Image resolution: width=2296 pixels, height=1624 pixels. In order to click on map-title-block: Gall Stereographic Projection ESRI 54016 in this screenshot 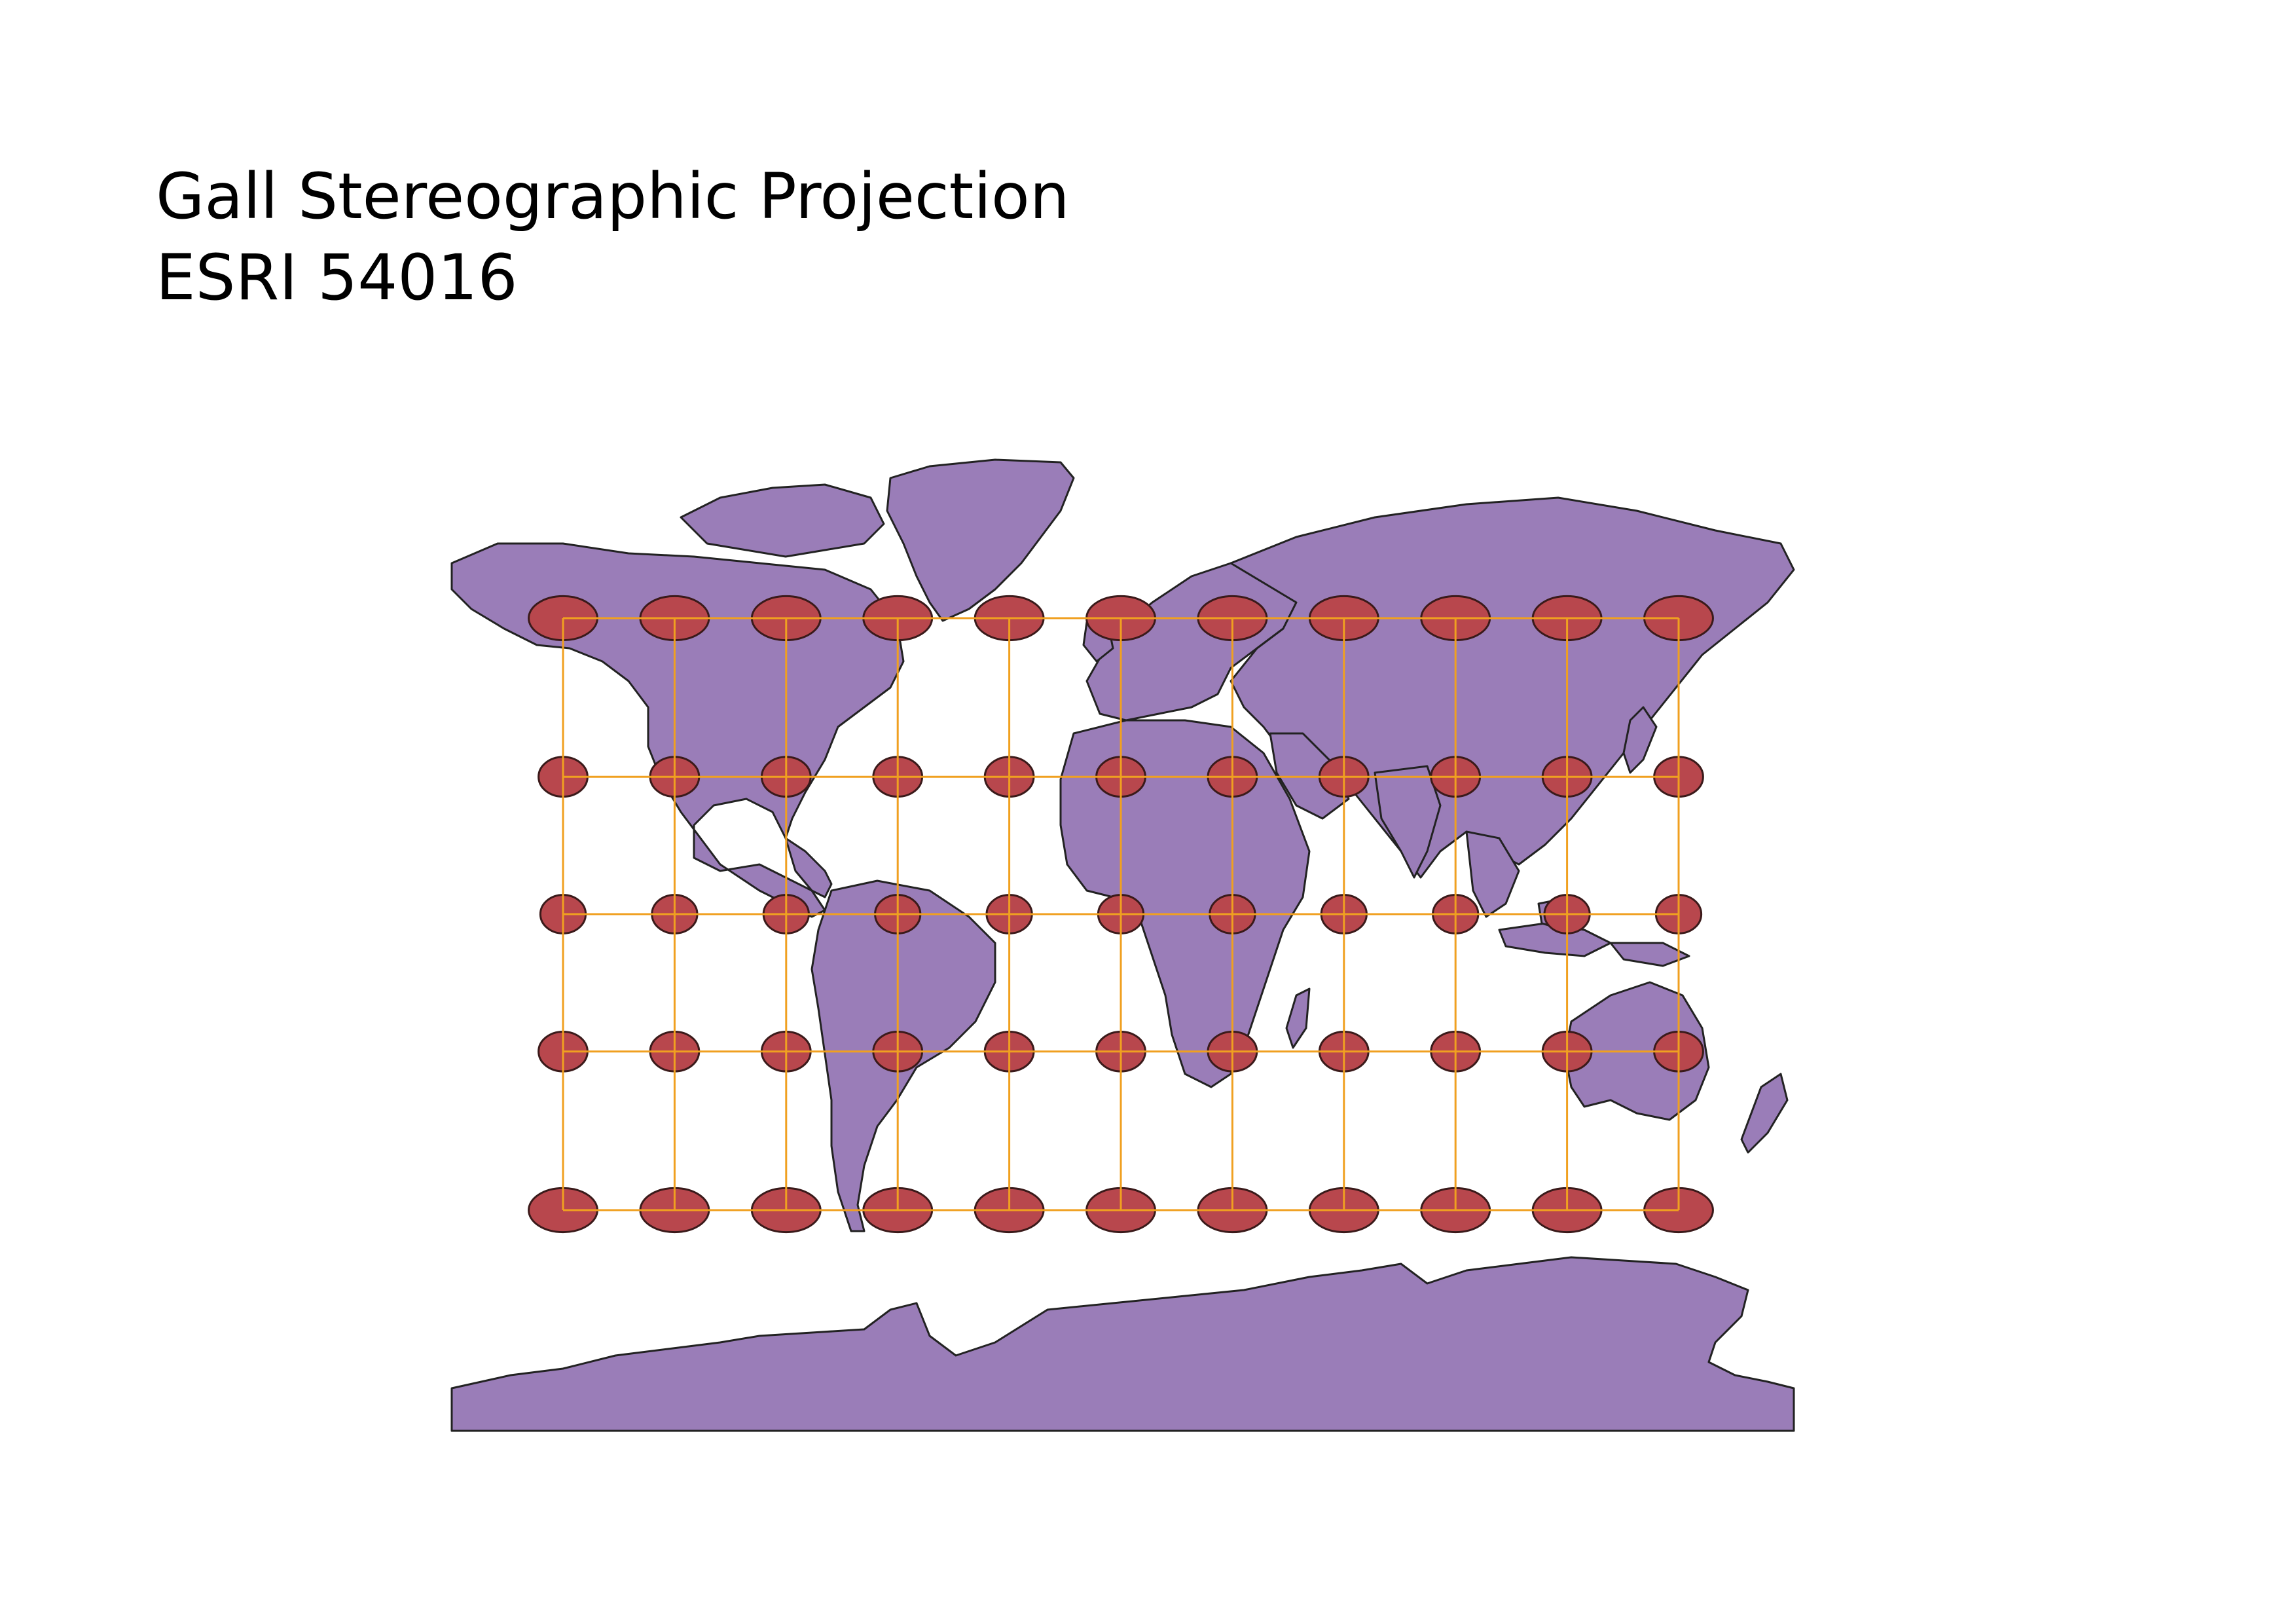, I will do `click(613, 237)`.